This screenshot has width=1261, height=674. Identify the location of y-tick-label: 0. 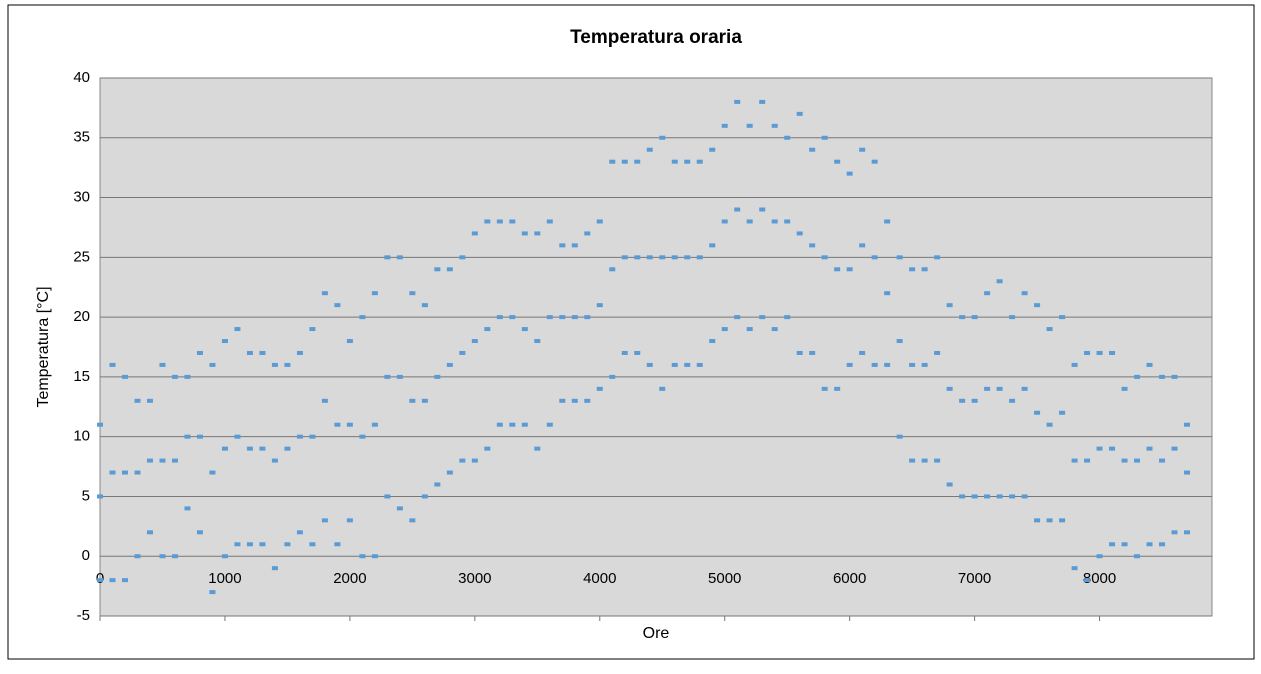
(86, 555).